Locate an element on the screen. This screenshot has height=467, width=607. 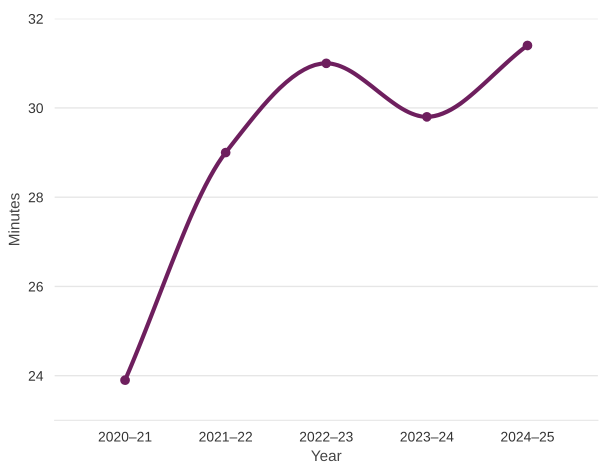
y-tick-label: 30 is located at coordinates (35, 108).